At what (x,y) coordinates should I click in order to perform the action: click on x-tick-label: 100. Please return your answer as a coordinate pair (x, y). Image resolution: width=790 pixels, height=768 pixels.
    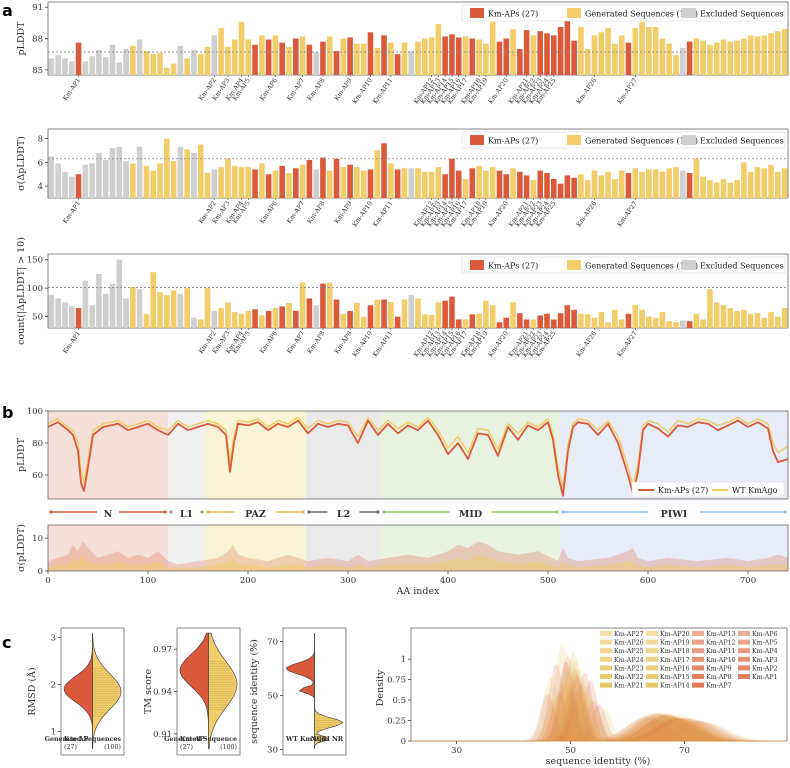
    Looking at the image, I should click on (148, 581).